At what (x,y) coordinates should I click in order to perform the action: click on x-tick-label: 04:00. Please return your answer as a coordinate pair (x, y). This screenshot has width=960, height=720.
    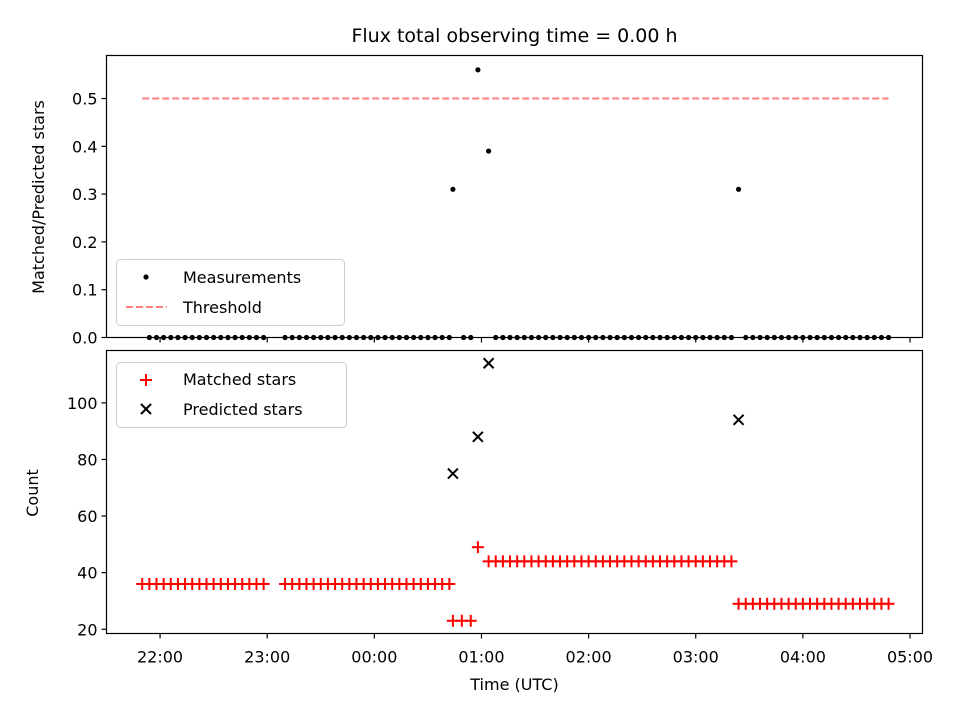
    Looking at the image, I should click on (803, 657).